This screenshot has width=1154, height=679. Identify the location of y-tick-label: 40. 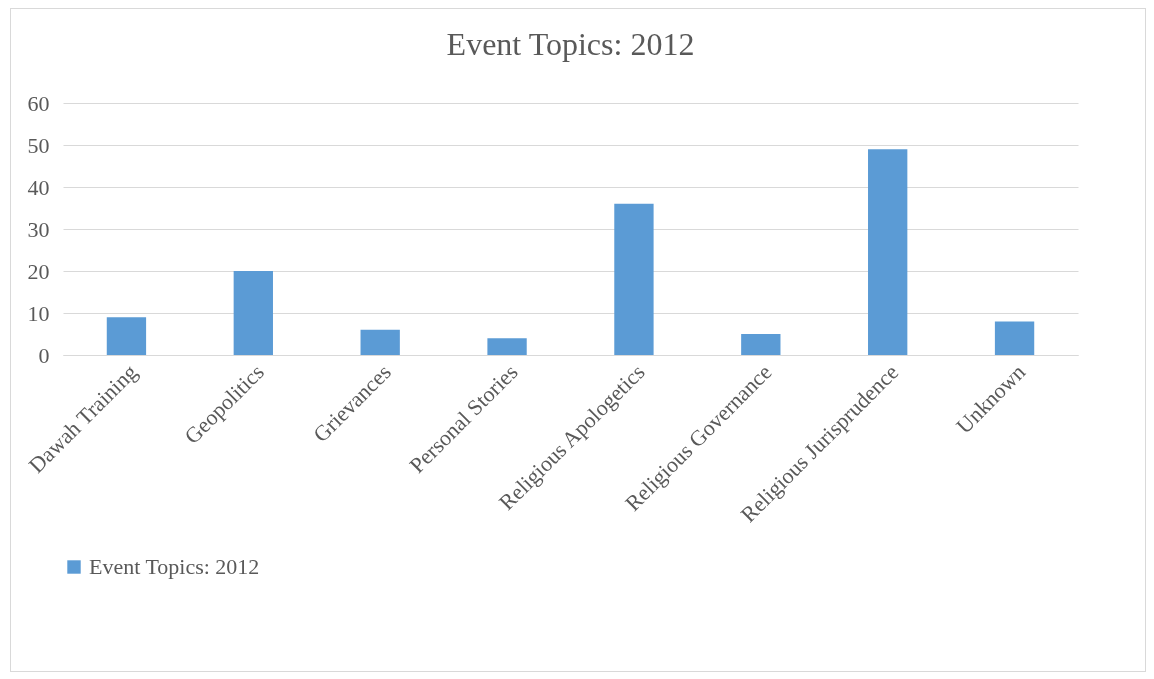
(38, 187).